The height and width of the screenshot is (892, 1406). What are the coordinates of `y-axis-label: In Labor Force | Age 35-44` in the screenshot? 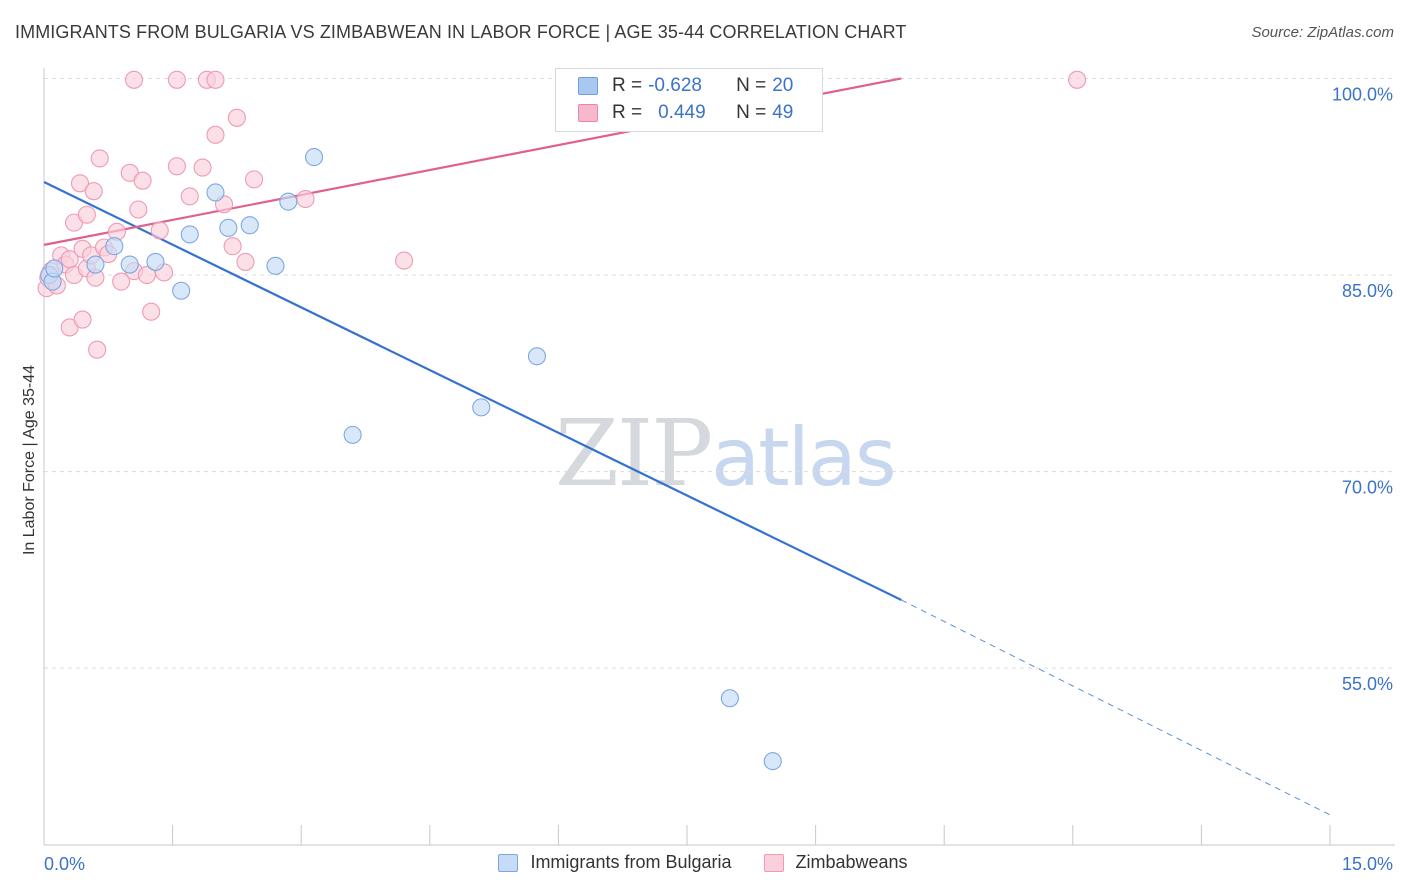 It's located at (29, 460).